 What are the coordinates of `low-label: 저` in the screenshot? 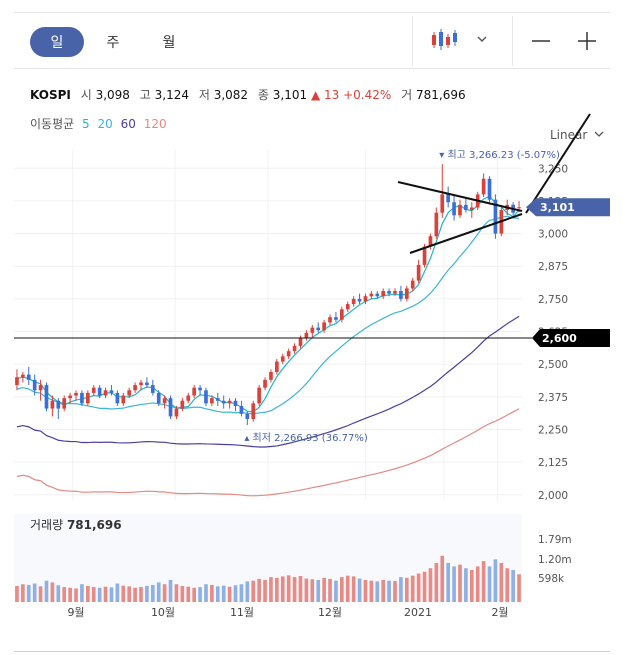 It's located at (204, 95).